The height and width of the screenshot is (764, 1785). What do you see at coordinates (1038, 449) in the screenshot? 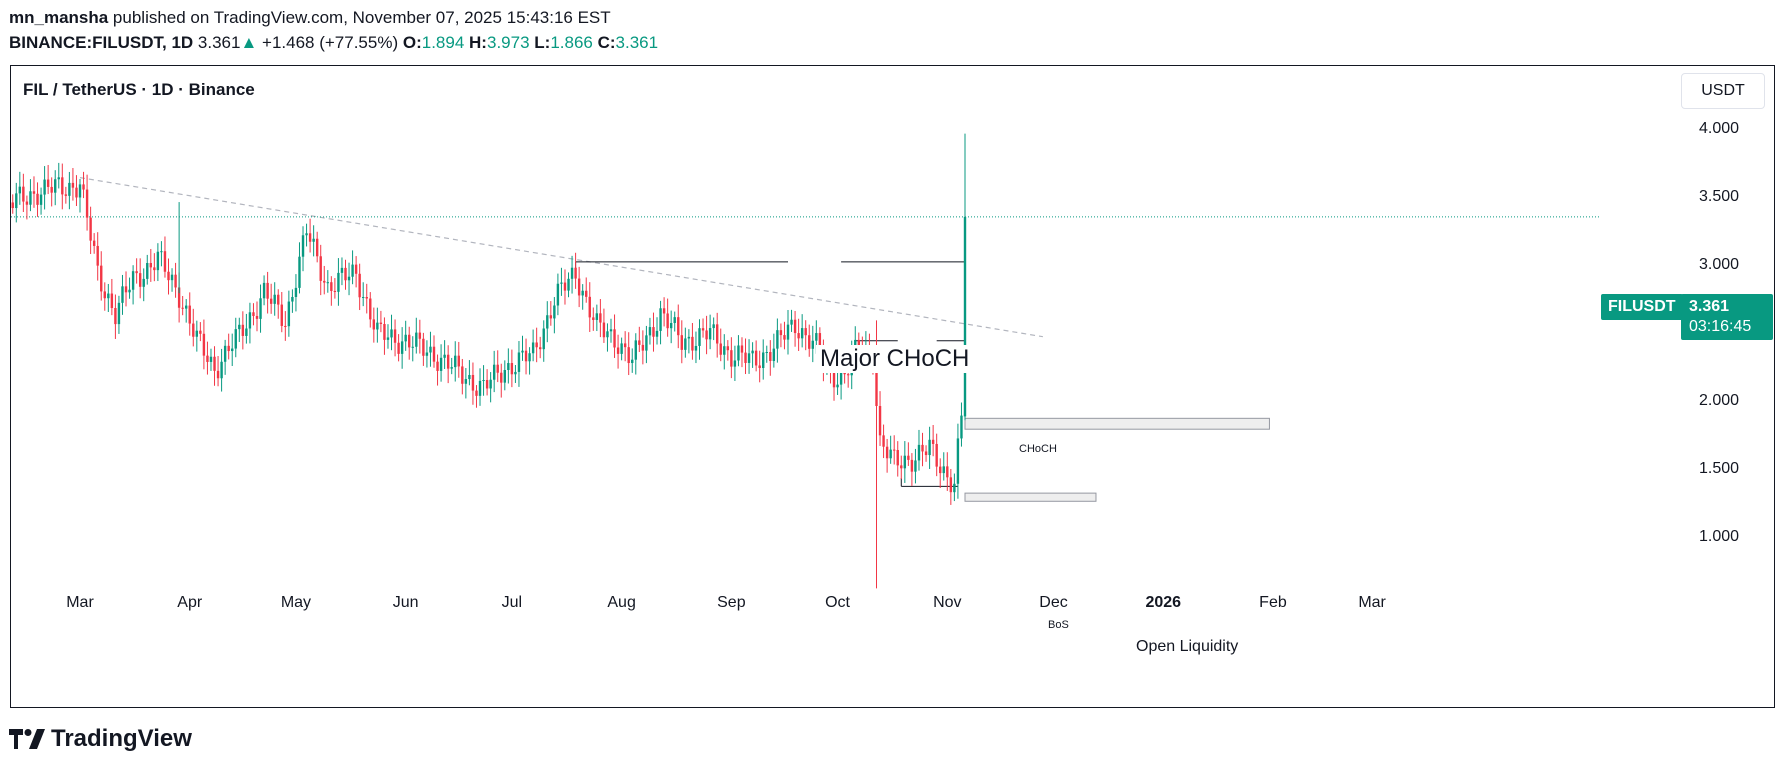
I see `choch-label: CHoCH` at bounding box center [1038, 449].